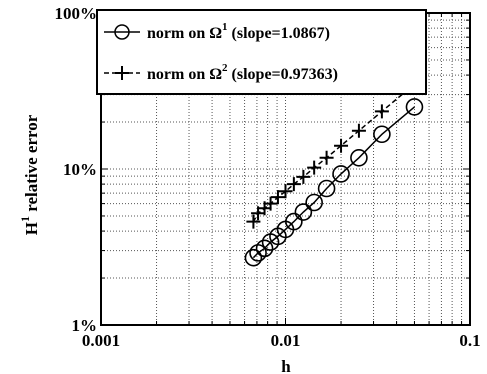  I want to click on y-tick-label: 1%, so click(85, 325).